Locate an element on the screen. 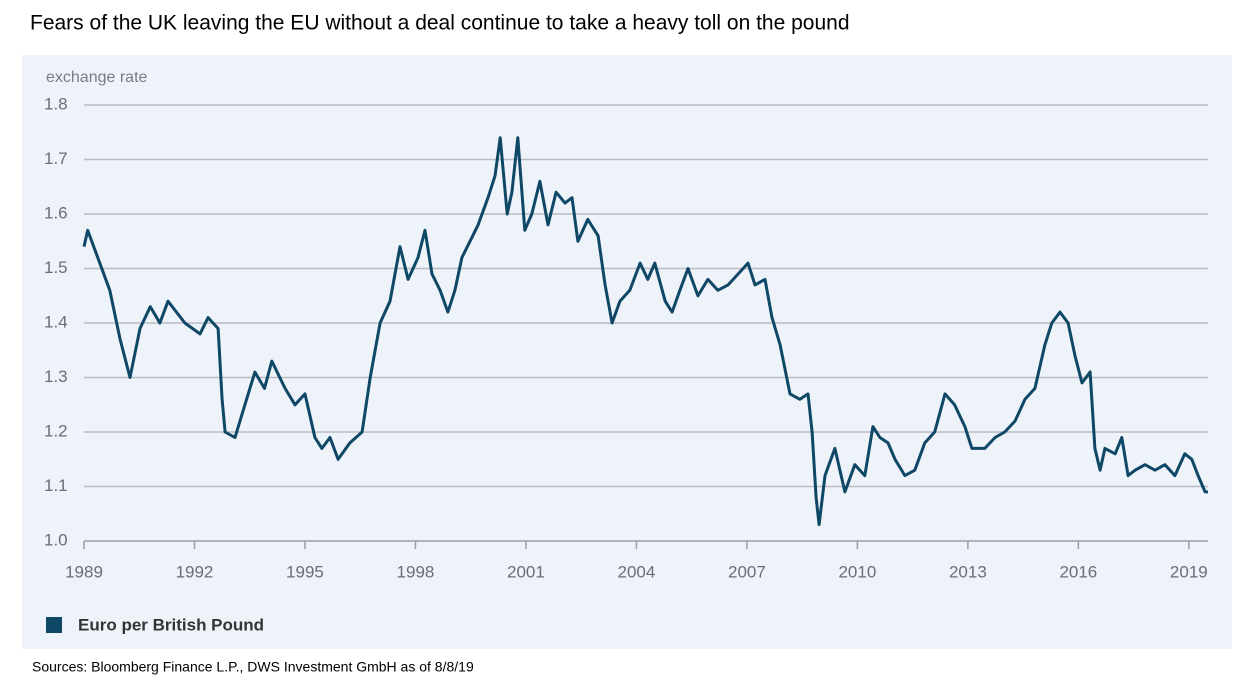  x-tick-label: 2013 is located at coordinates (968, 571).